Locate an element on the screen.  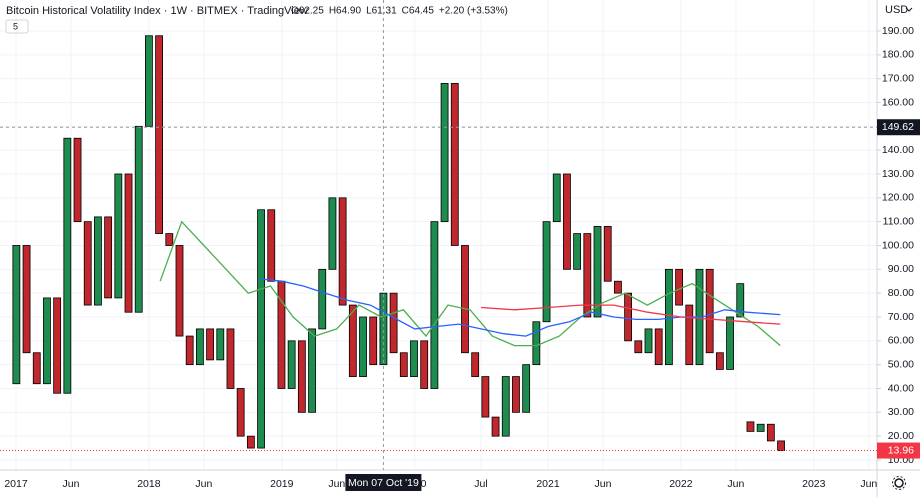
crosshair-date-label: Mon 07 Oct '19 is located at coordinates (383, 483).